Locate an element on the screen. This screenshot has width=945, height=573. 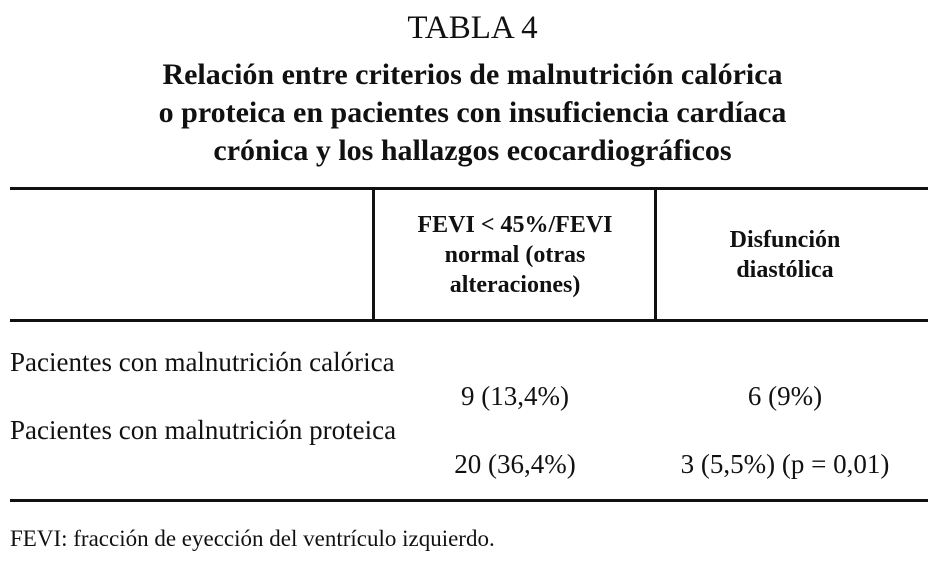
cell: 20 (36,4%) is located at coordinates (515, 464).